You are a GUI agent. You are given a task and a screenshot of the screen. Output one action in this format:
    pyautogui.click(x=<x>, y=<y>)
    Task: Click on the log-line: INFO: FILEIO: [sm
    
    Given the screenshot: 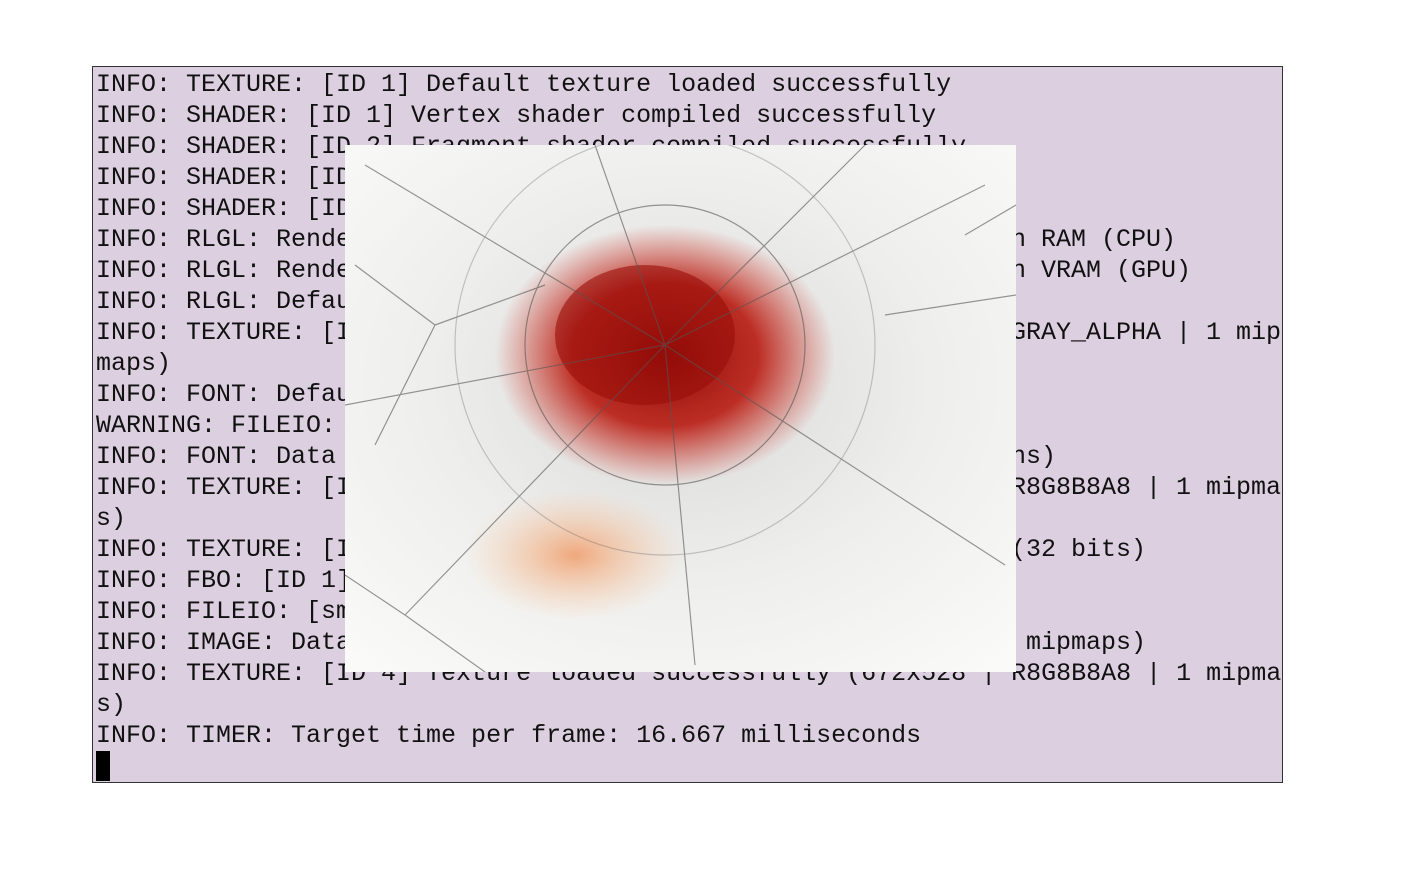 What is the action you would take?
    pyautogui.click(x=224, y=611)
    